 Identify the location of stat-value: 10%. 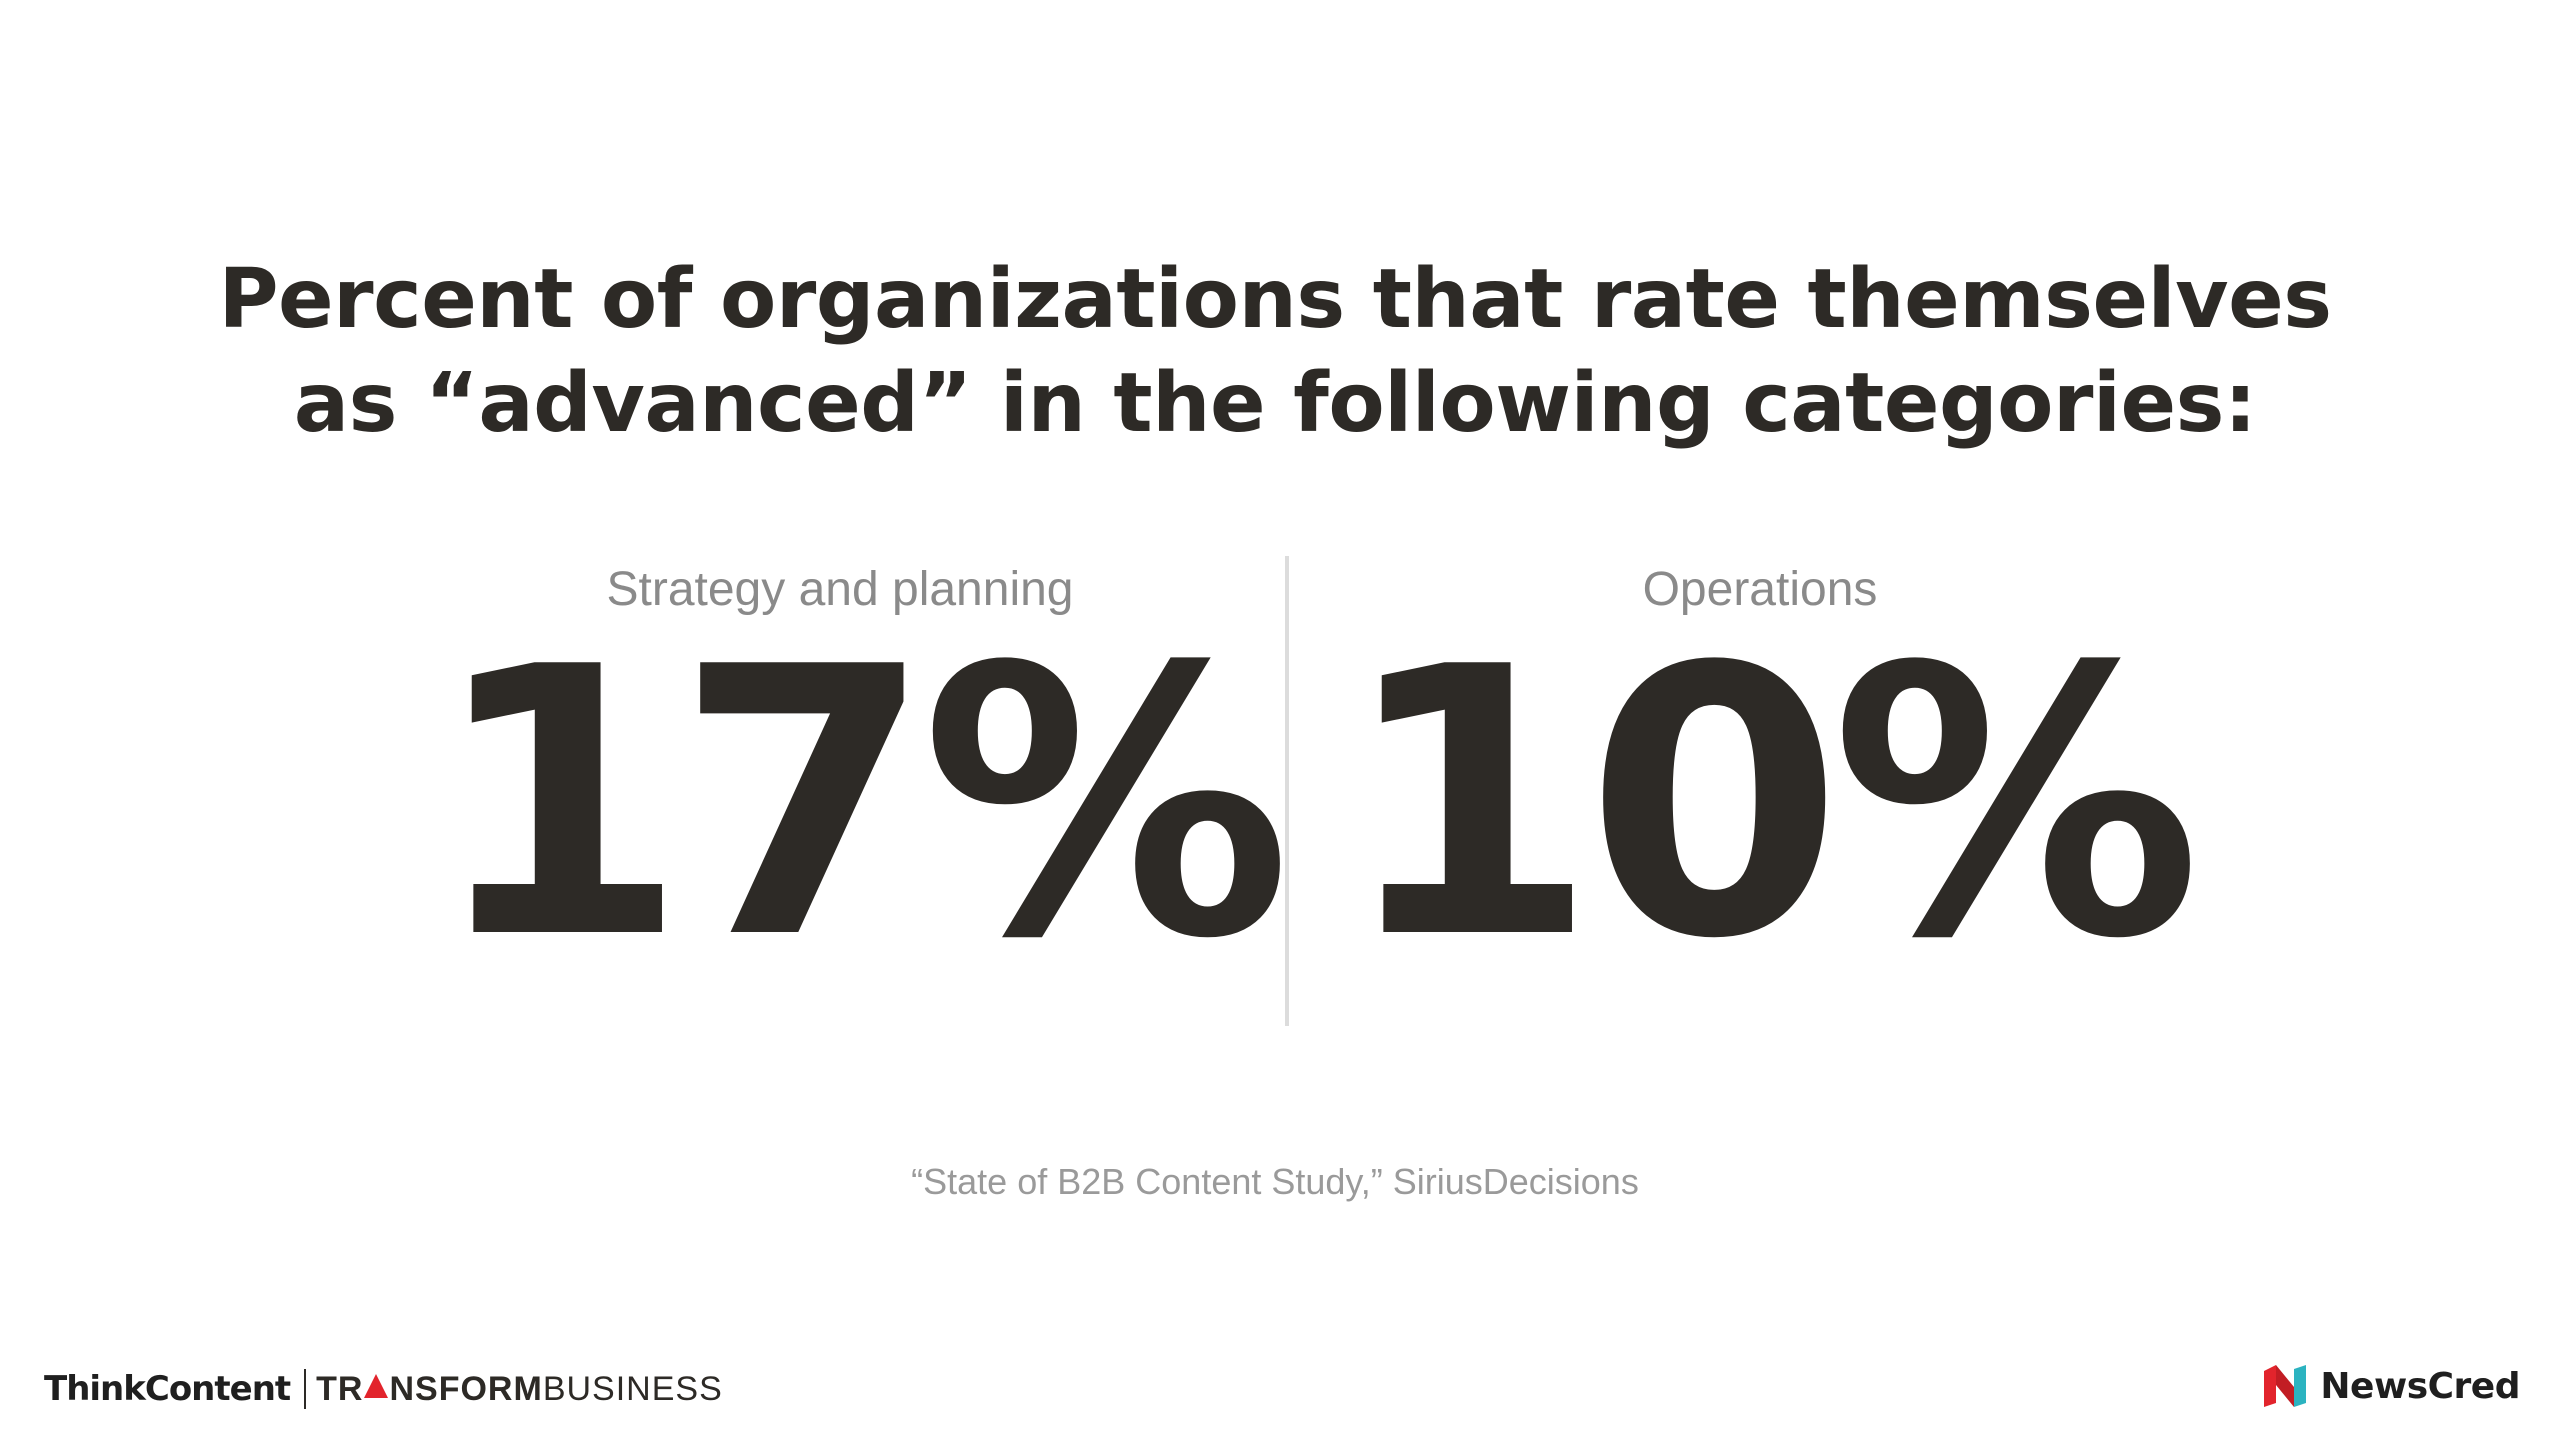
(1771, 805).